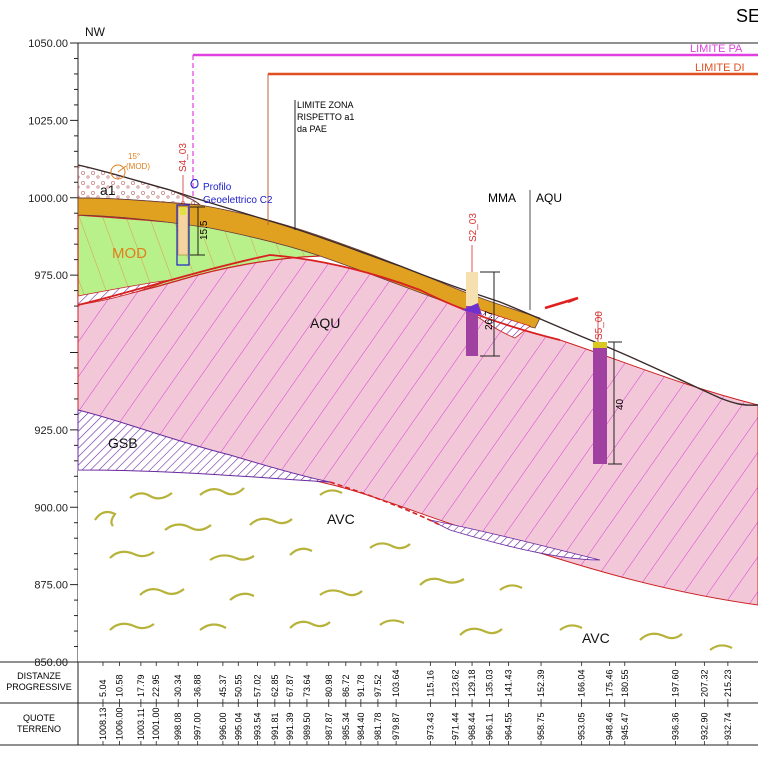 This screenshot has height=758, width=758. I want to click on limit-zona-label-2: RISPETTO a1, so click(325, 117).